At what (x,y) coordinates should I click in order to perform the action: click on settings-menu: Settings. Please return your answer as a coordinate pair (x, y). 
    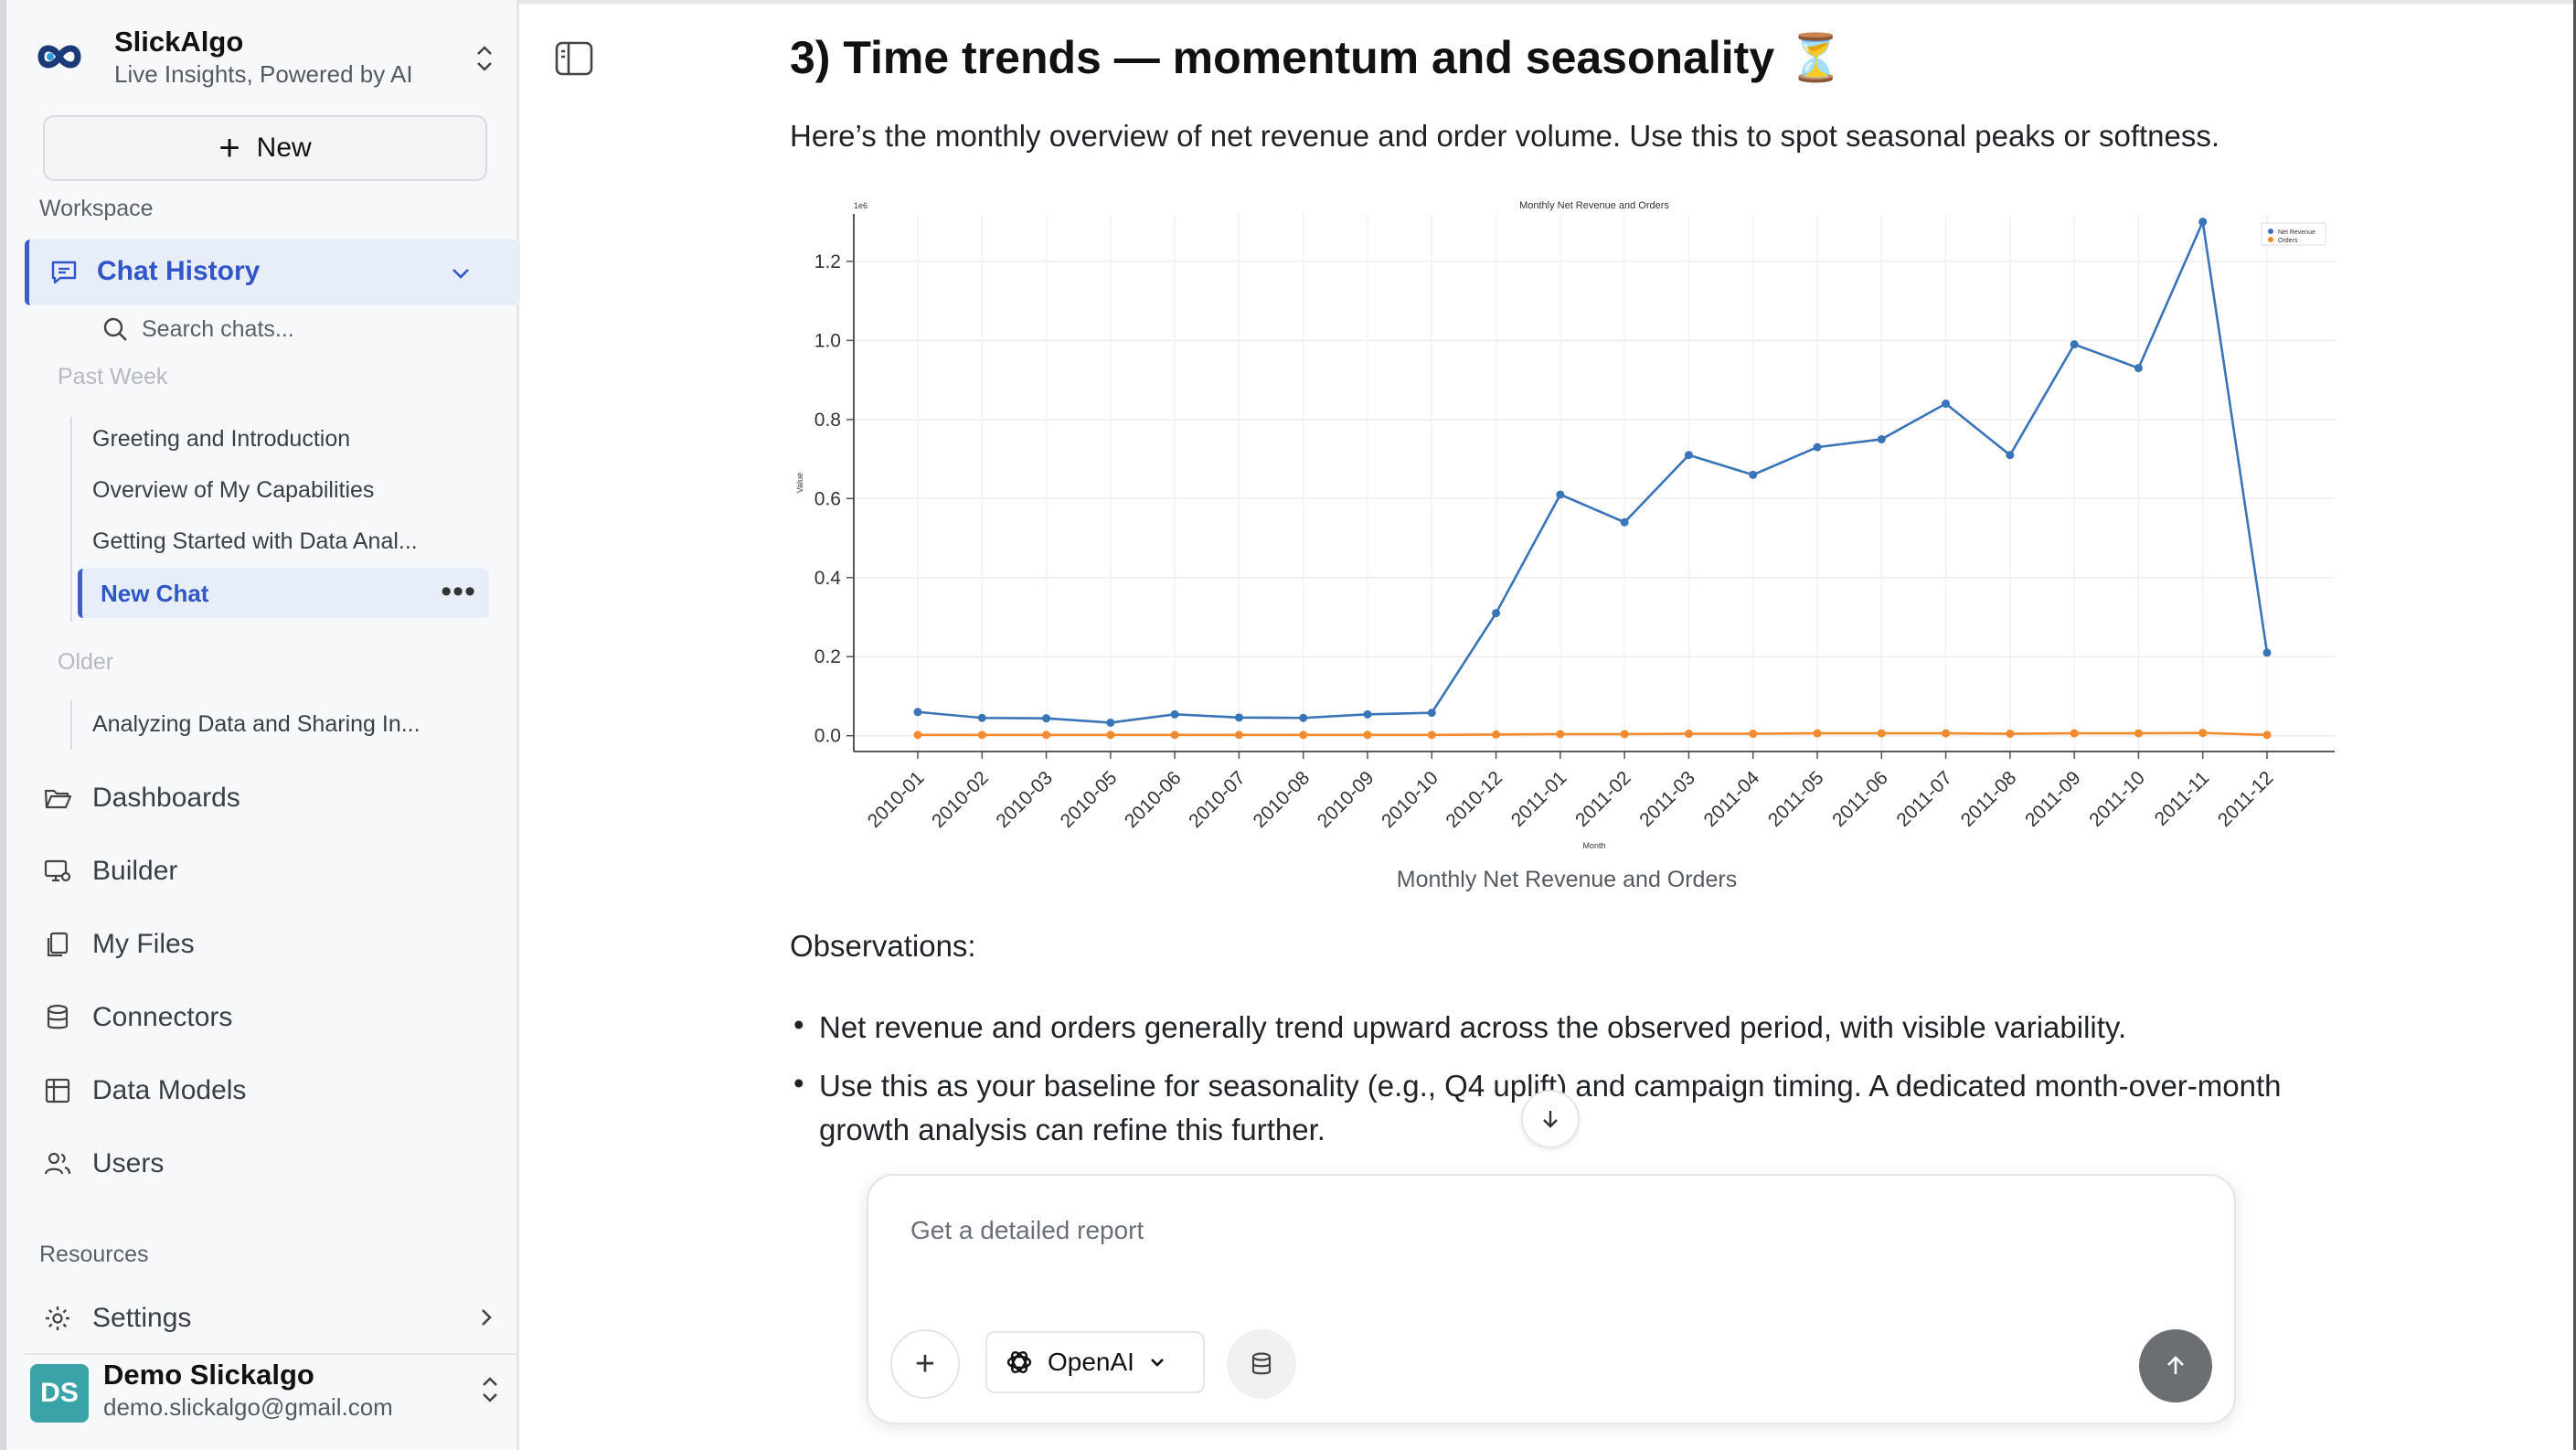
    Looking at the image, I should click on (271, 1318).